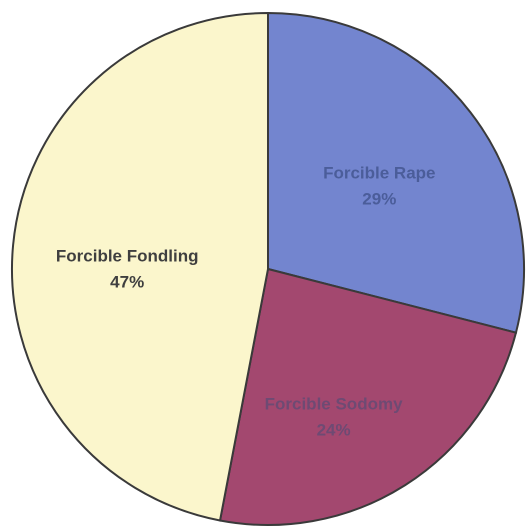 Image resolution: width=526 pixels, height=531 pixels. What do you see at coordinates (127, 256) in the screenshot?
I see `slice-label: Forcible Fondling` at bounding box center [127, 256].